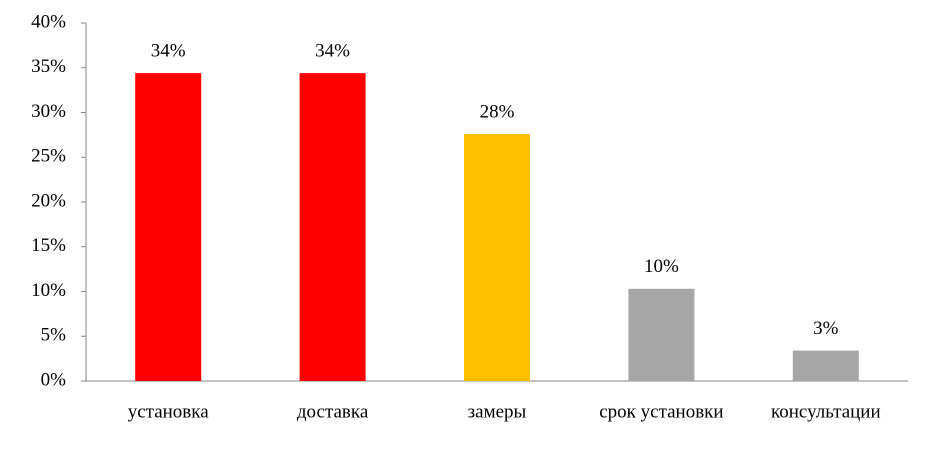  Describe the element at coordinates (497, 411) in the screenshot. I see `x-tick-label: замеры` at that location.